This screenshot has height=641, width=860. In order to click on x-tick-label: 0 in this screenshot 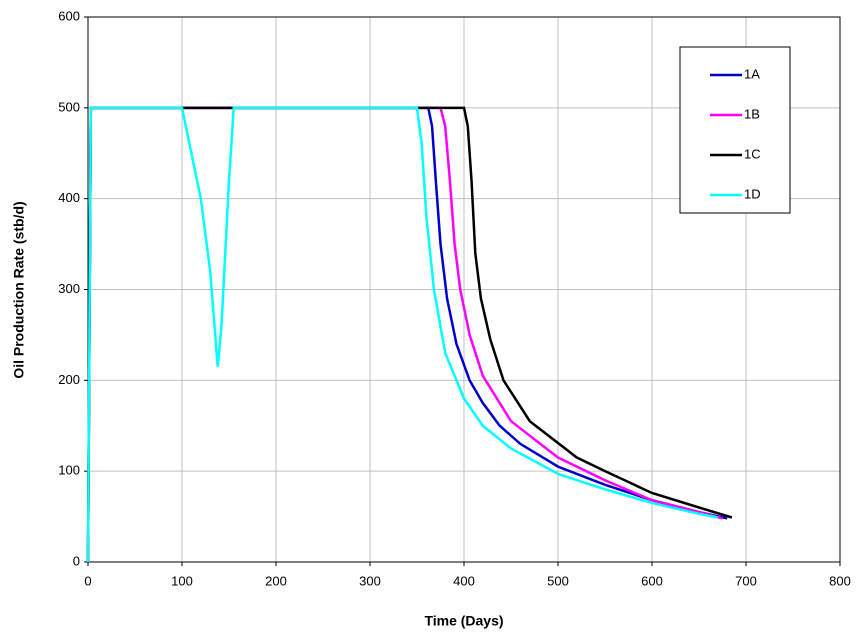, I will do `click(87, 580)`.